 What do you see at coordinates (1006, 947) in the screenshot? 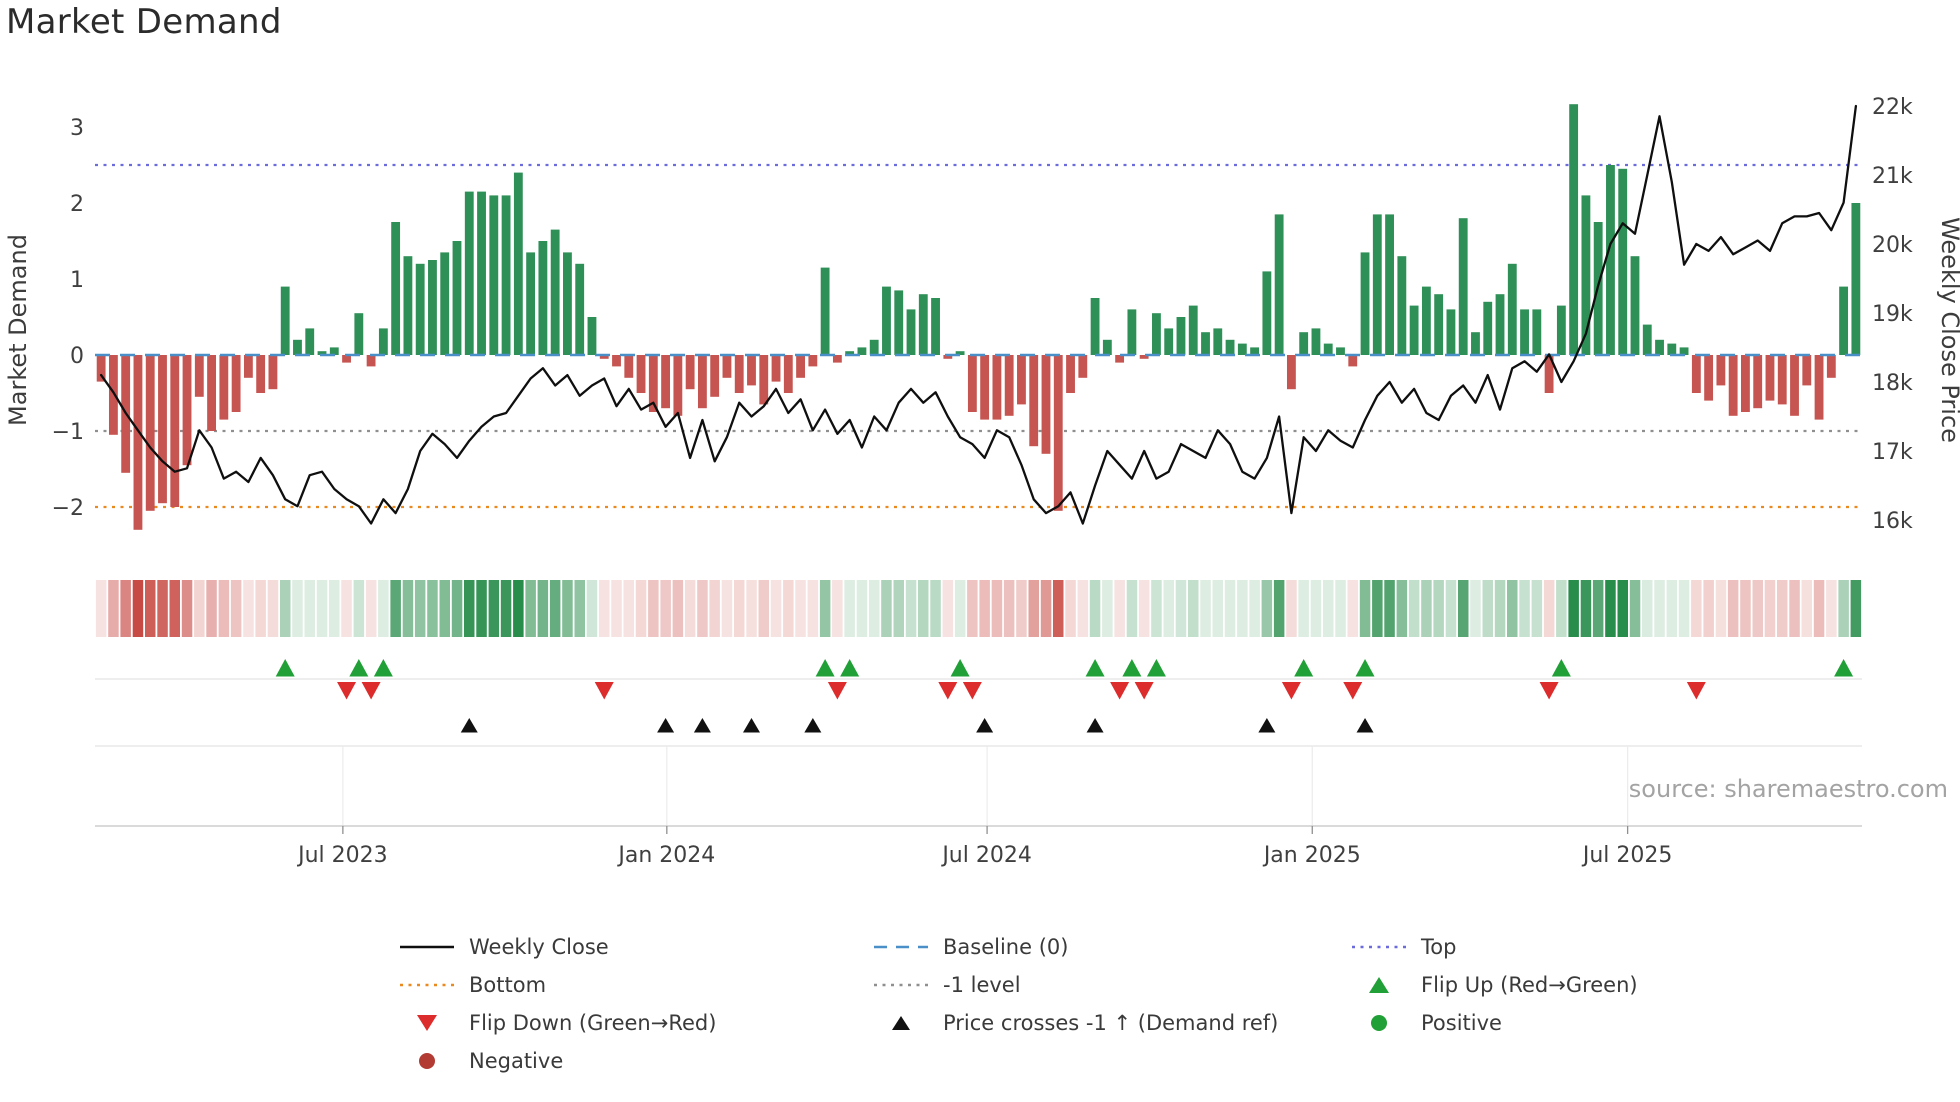
I see `legend-label: Baseline (0)` at bounding box center [1006, 947].